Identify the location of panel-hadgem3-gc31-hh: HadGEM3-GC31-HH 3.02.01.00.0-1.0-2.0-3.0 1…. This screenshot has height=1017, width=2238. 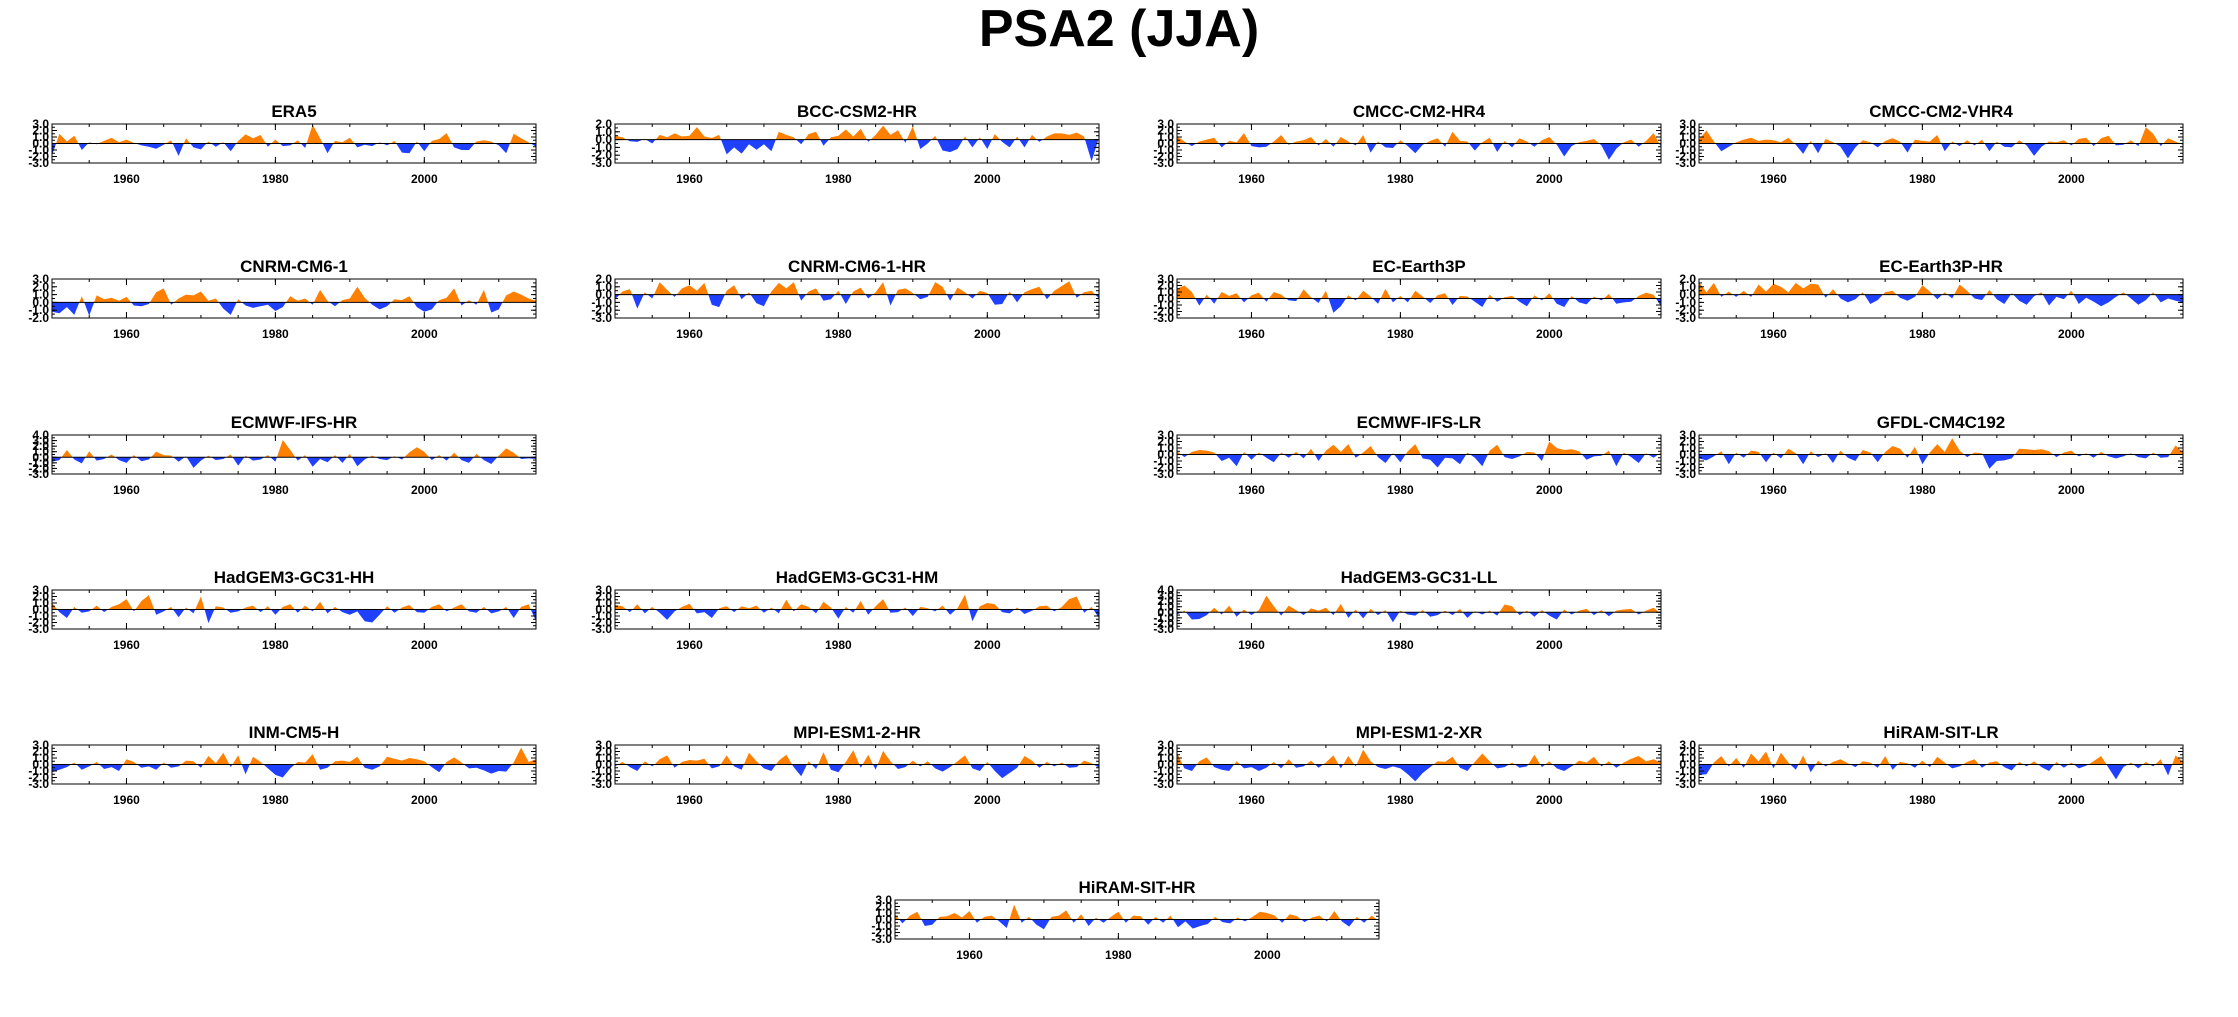
(282, 610).